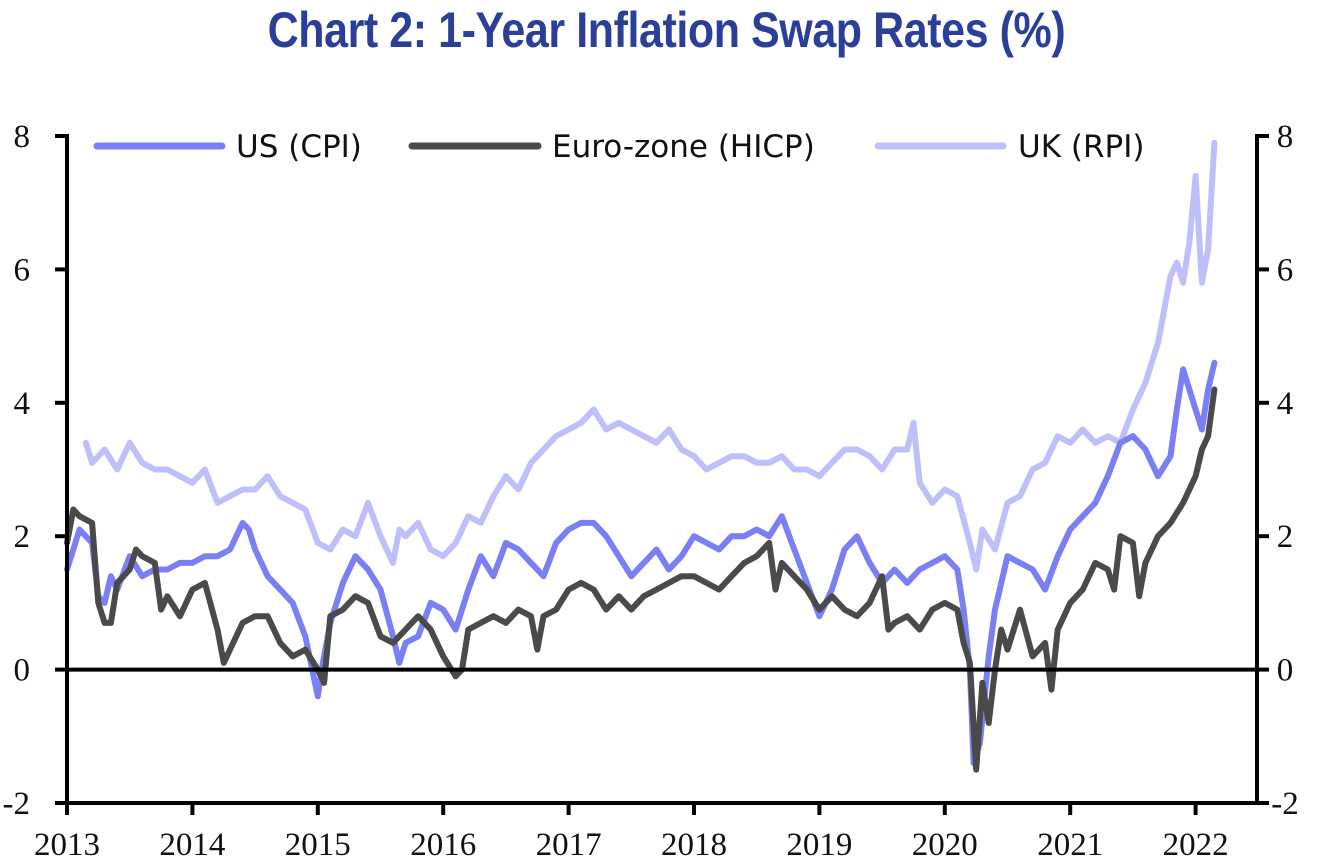 The height and width of the screenshot is (865, 1333). What do you see at coordinates (17, 804) in the screenshot?
I see `left-y-tick-label: -2` at bounding box center [17, 804].